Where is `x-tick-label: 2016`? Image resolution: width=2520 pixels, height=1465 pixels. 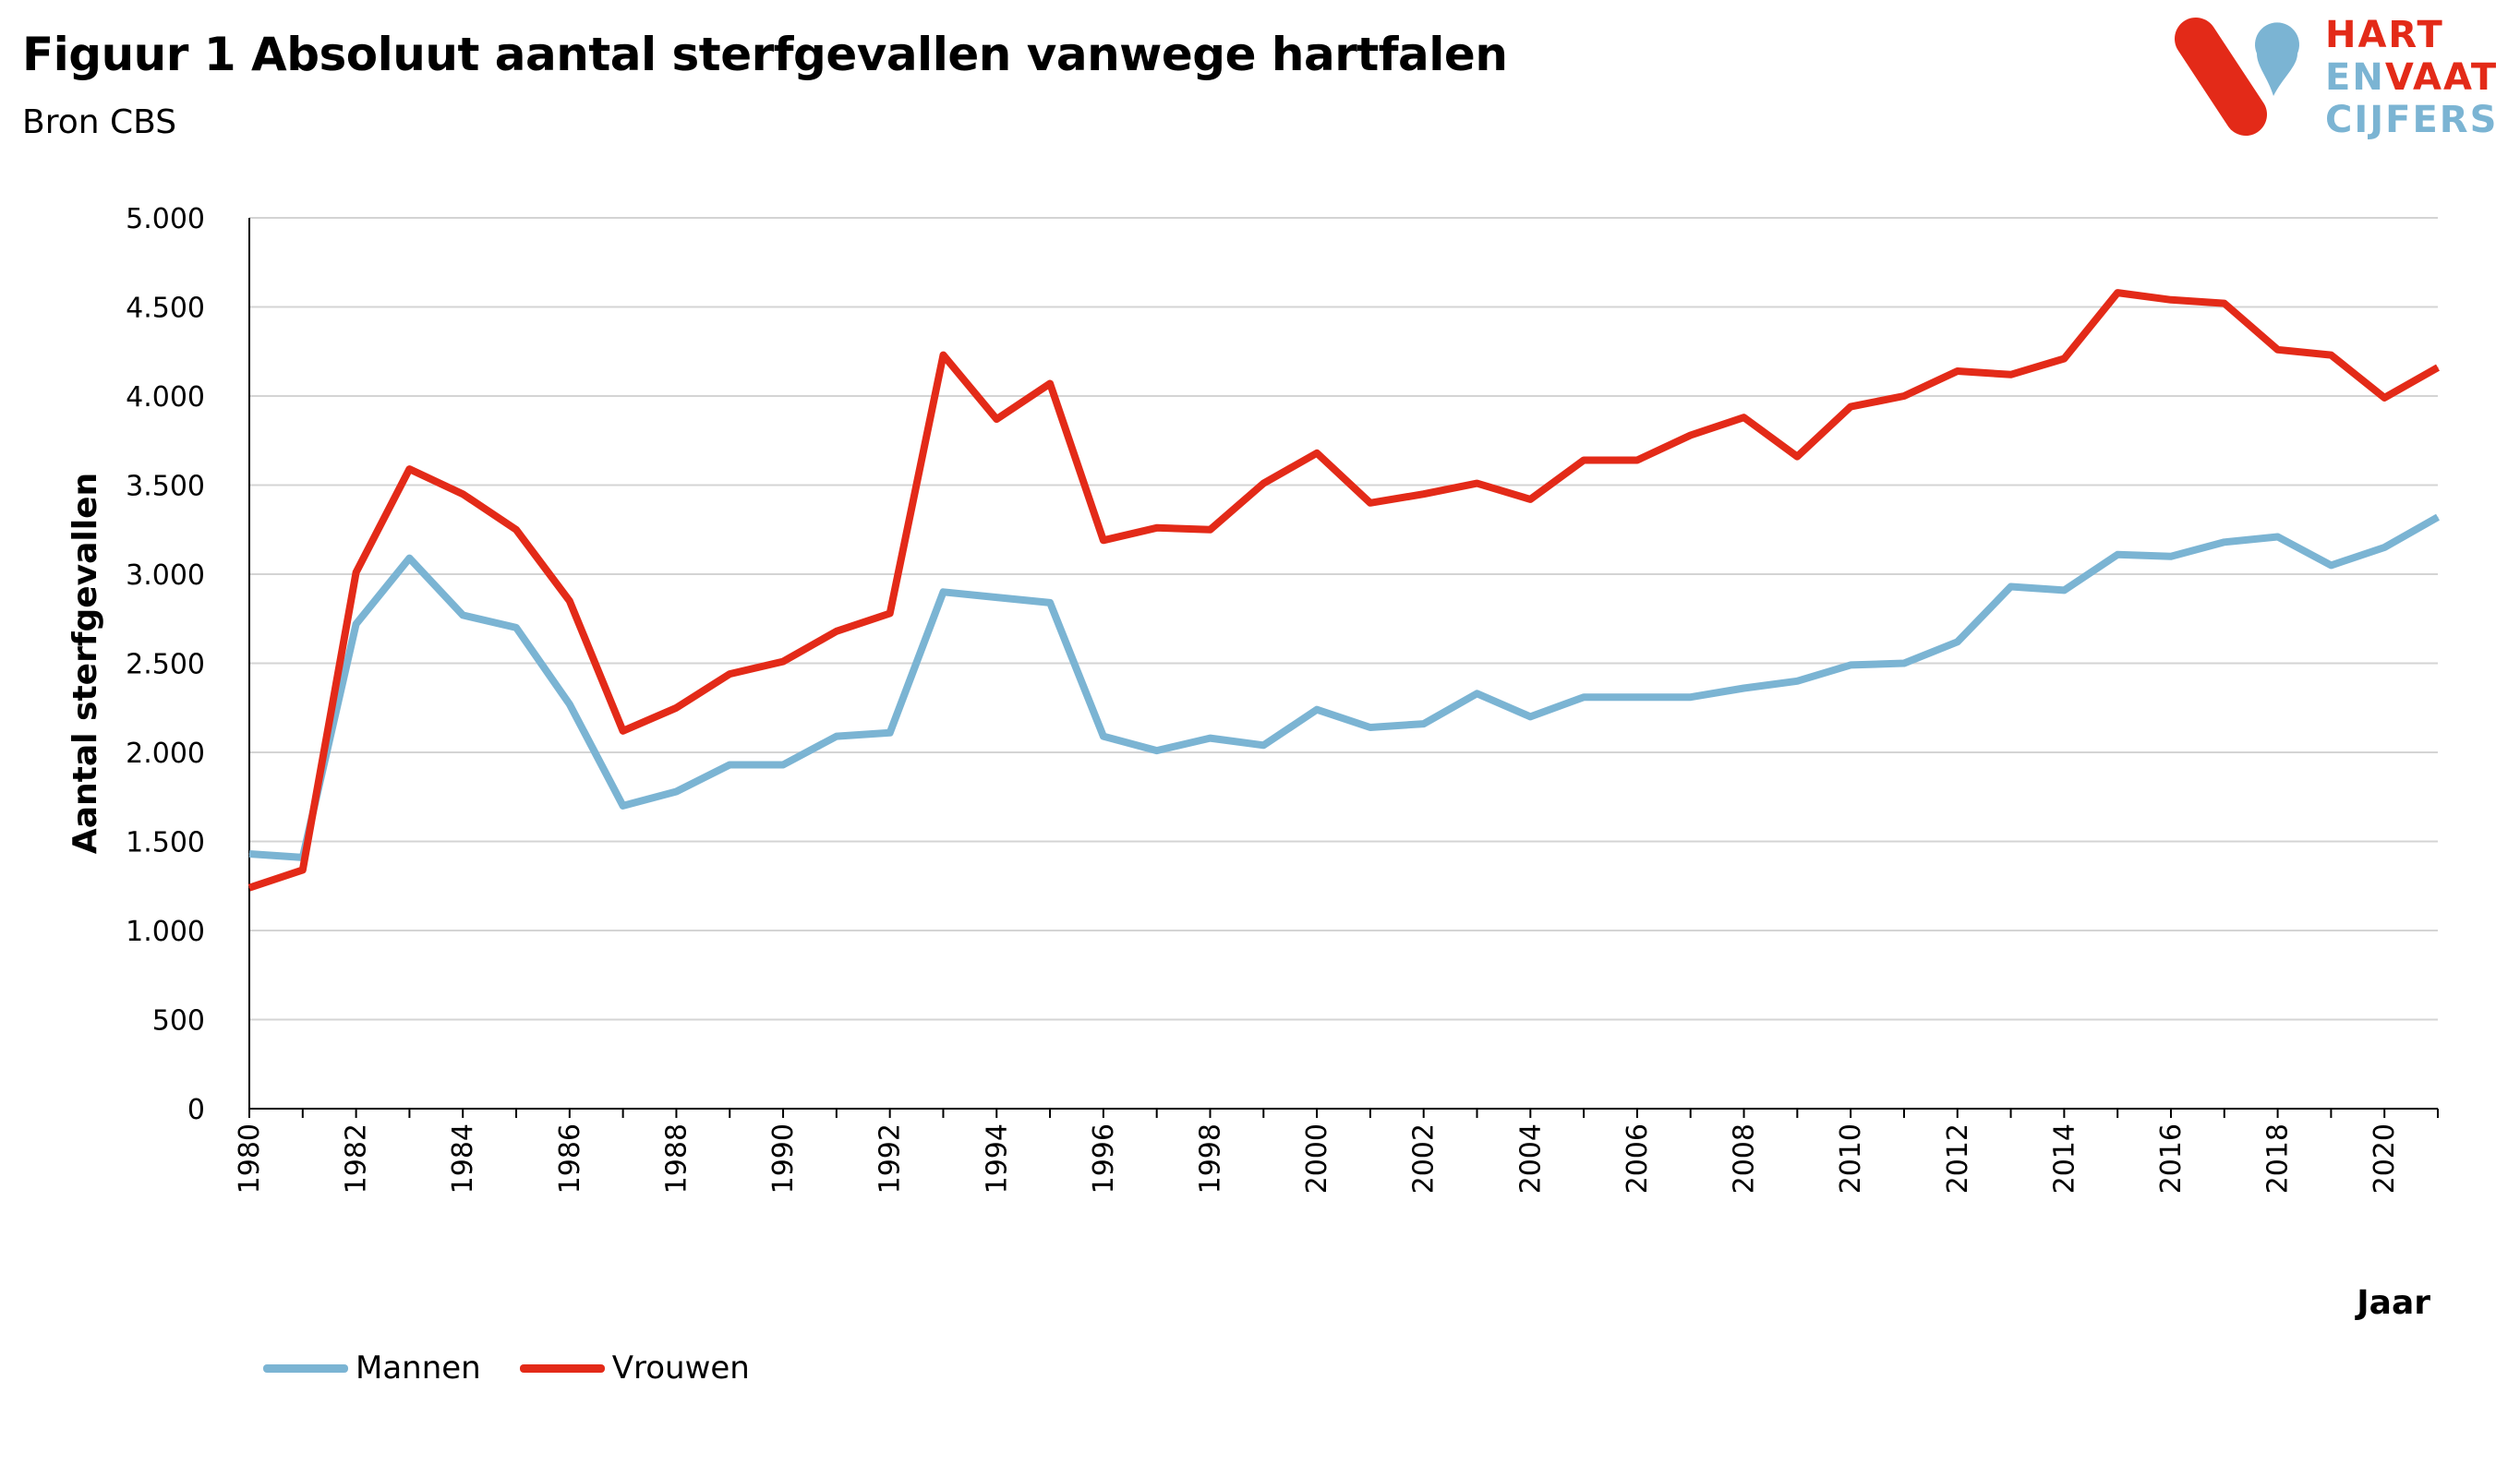 x-tick-label: 2016 is located at coordinates (2171, 1159).